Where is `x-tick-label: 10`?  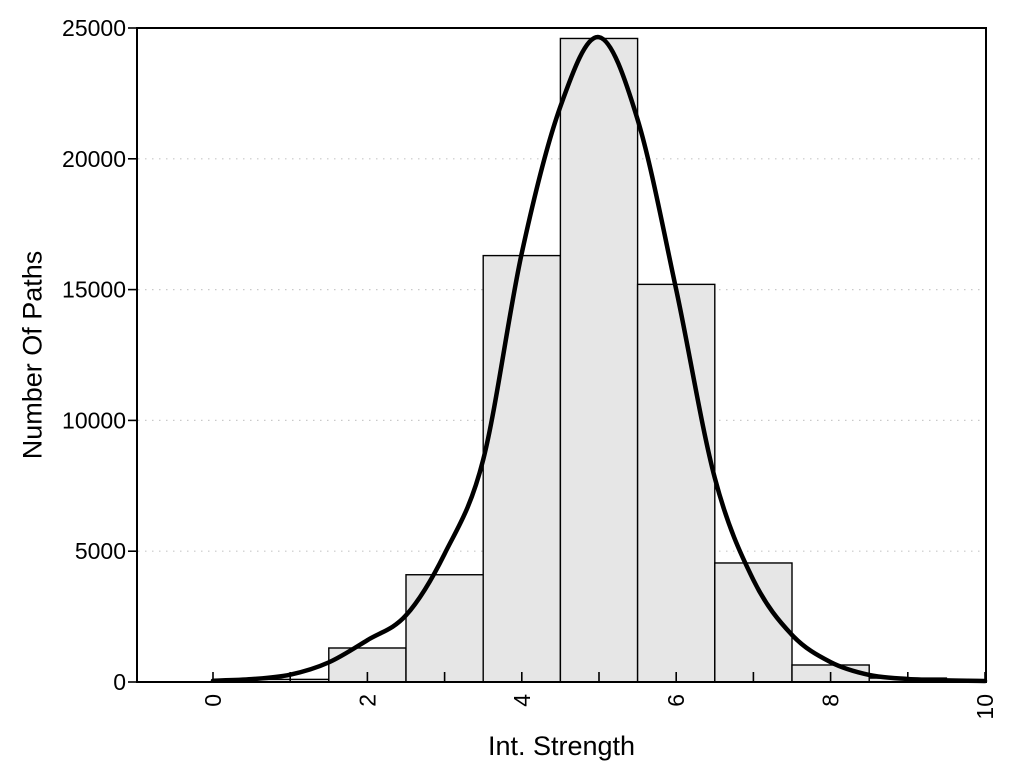 x-tick-label: 10 is located at coordinates (985, 707).